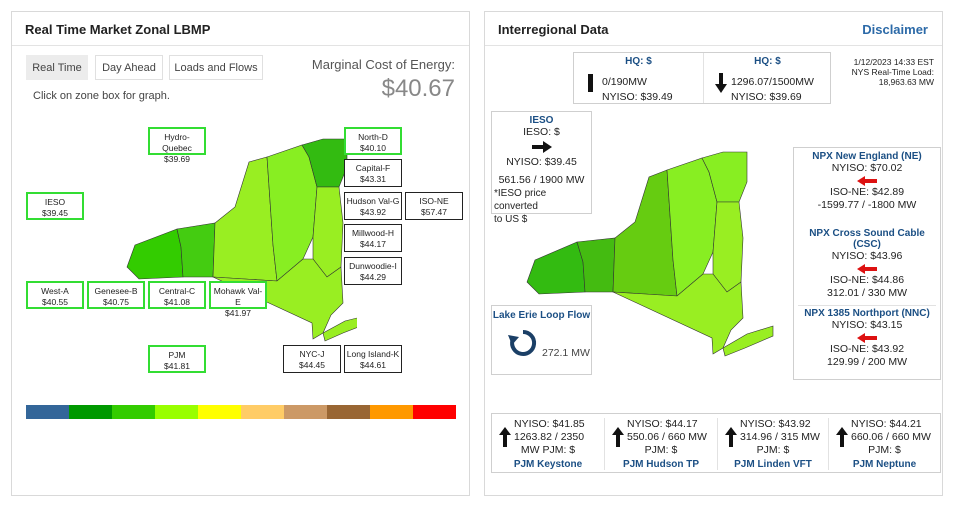 The height and width of the screenshot is (507, 959). Describe the element at coordinates (667, 437) in the screenshot. I see `pjm-flow: 550.06 / 660 MW` at that location.